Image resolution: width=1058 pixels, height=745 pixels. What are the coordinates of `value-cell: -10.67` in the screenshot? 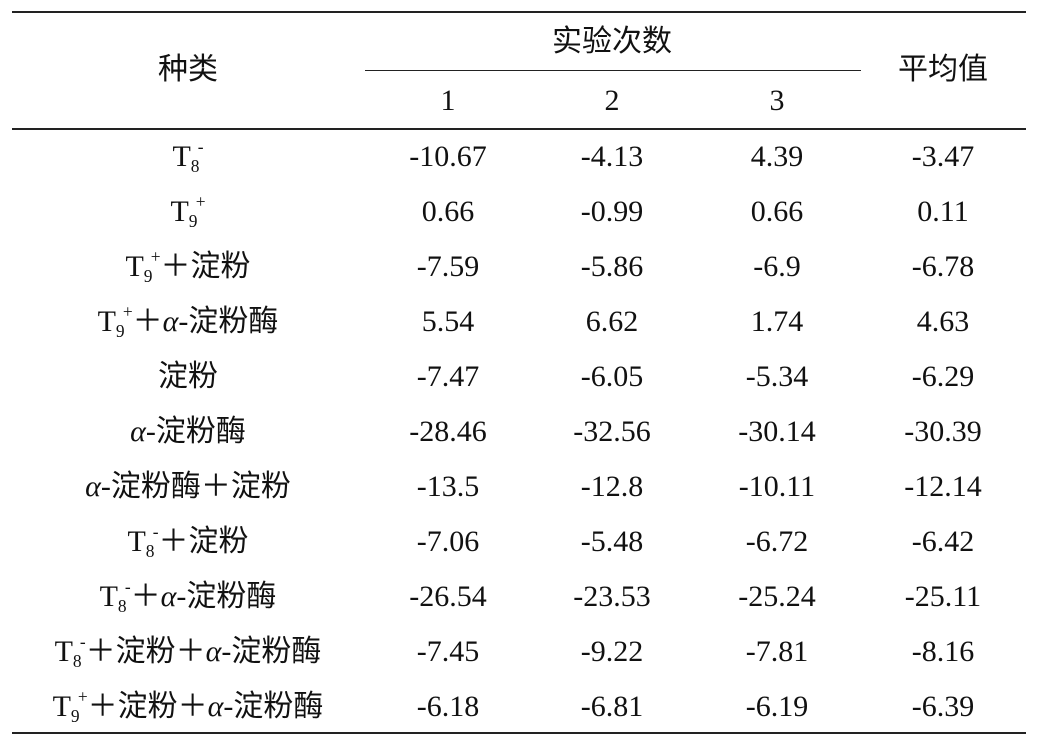 It's located at (448, 156).